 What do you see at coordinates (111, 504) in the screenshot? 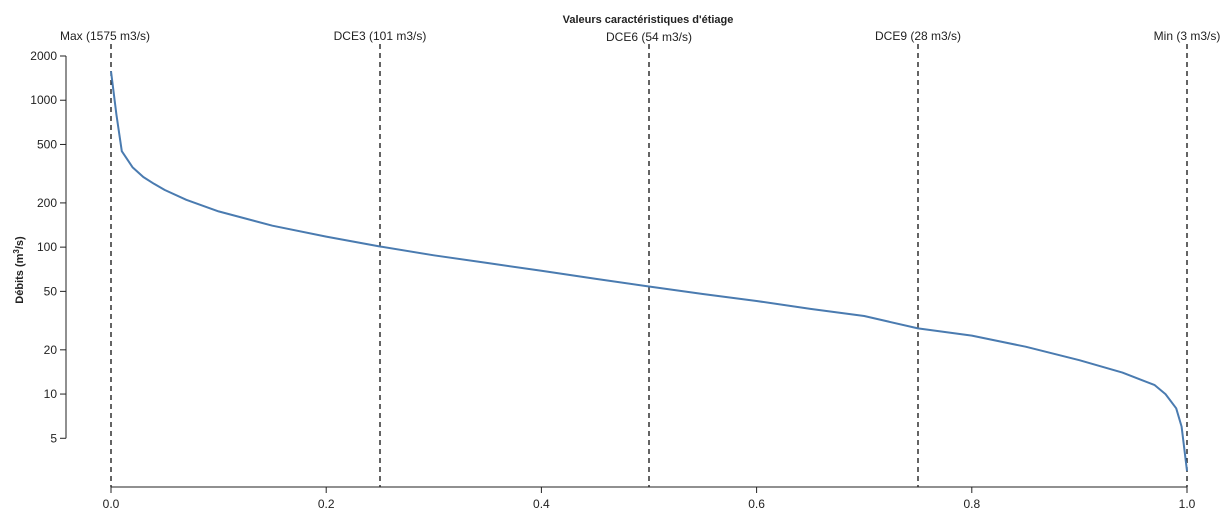
I see `x-tick-label: 0.0` at bounding box center [111, 504].